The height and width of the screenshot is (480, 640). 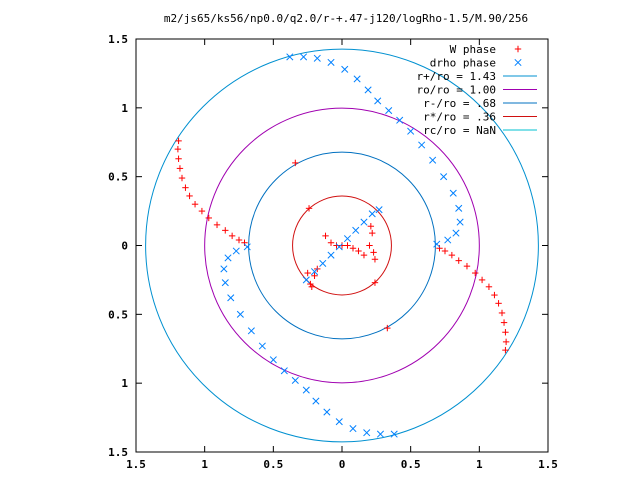 What do you see at coordinates (463, 63) in the screenshot?
I see `legend-label: drho phase` at bounding box center [463, 63].